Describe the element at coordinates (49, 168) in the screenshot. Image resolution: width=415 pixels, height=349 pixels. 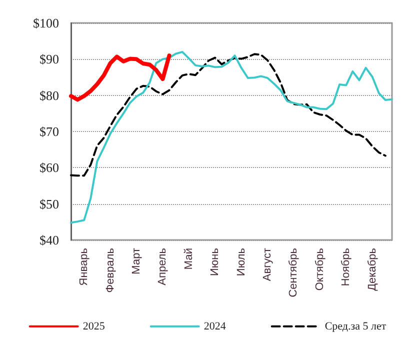
I see `y-tick-label: $60` at that location.